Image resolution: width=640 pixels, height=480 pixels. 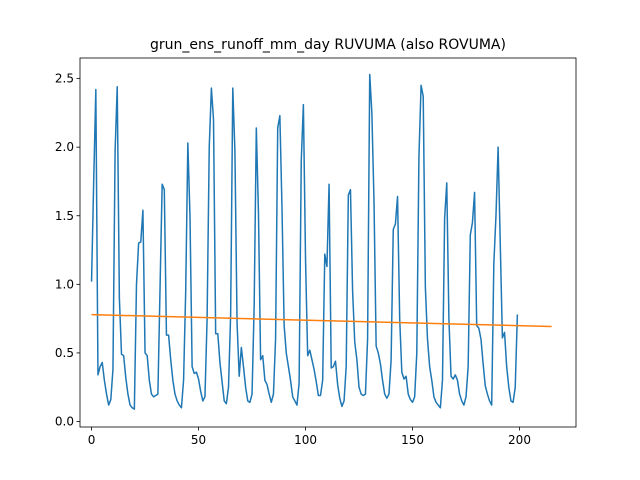 I want to click on x-tick-label: 150, so click(x=412, y=440).